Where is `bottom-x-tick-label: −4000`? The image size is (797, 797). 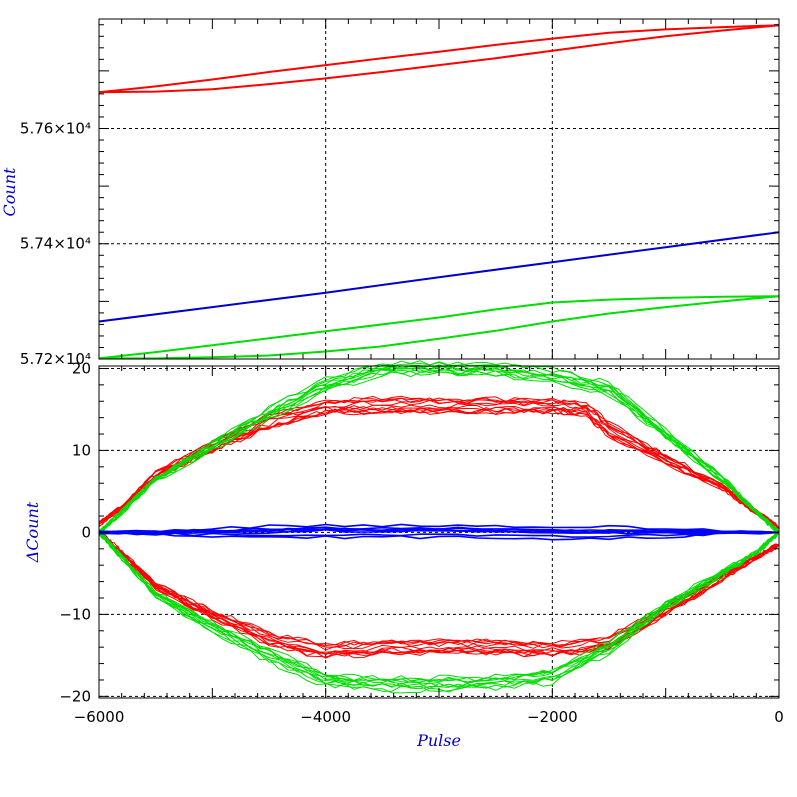
bottom-x-tick-label: −4000 is located at coordinates (325, 717).